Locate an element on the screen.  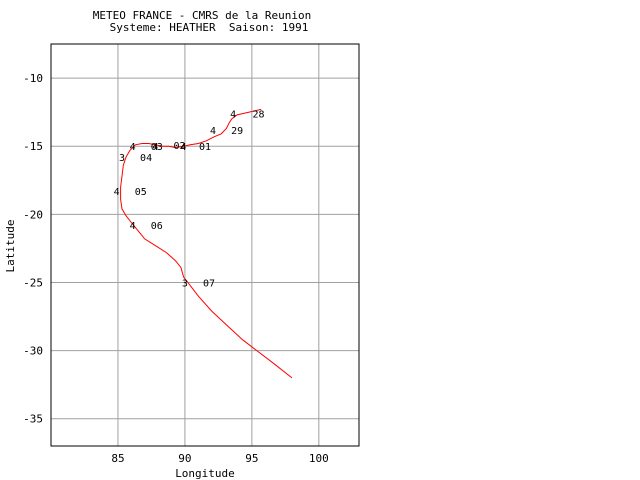
y-tick-label: -10 is located at coordinates (33, 78).